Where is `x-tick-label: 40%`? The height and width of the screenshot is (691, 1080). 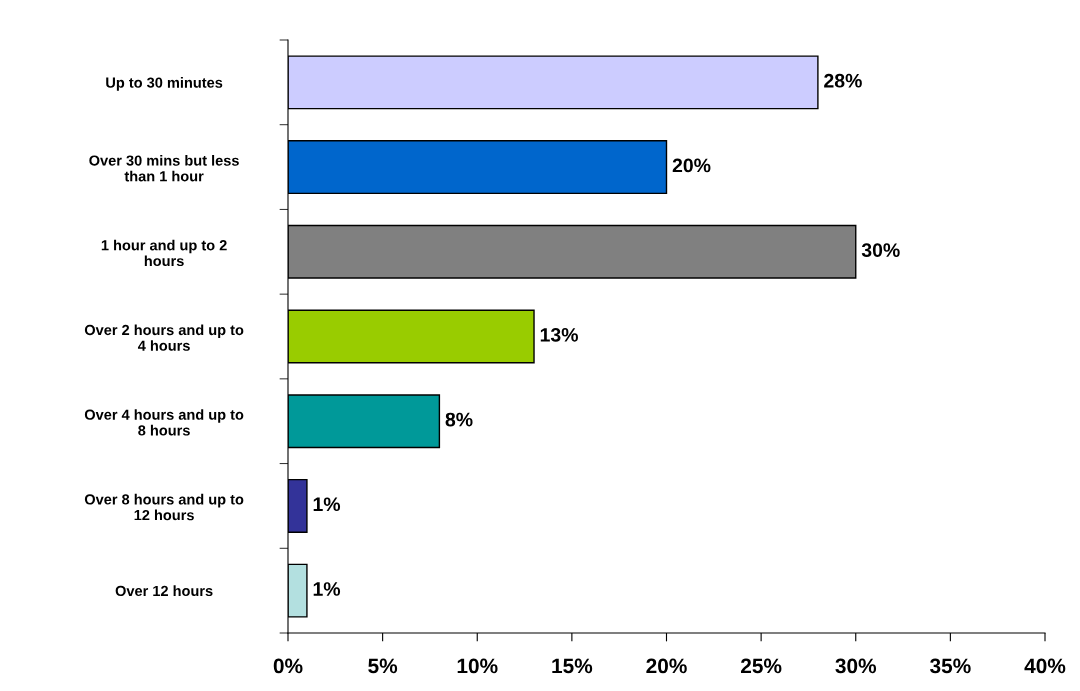 x-tick-label: 40% is located at coordinates (1045, 666).